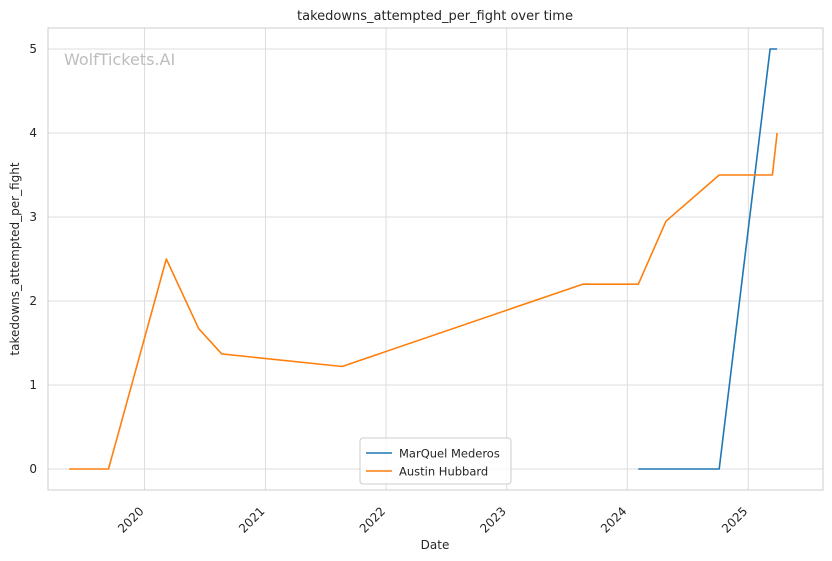 The width and height of the screenshot is (832, 561). What do you see at coordinates (33, 49) in the screenshot?
I see `y-tick-label: 5` at bounding box center [33, 49].